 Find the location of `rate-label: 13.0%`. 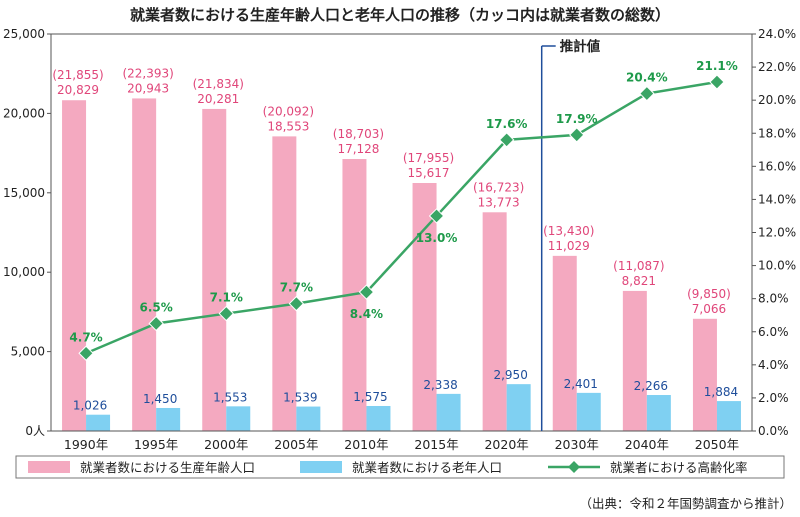

rate-label: 13.0% is located at coordinates (437, 238).